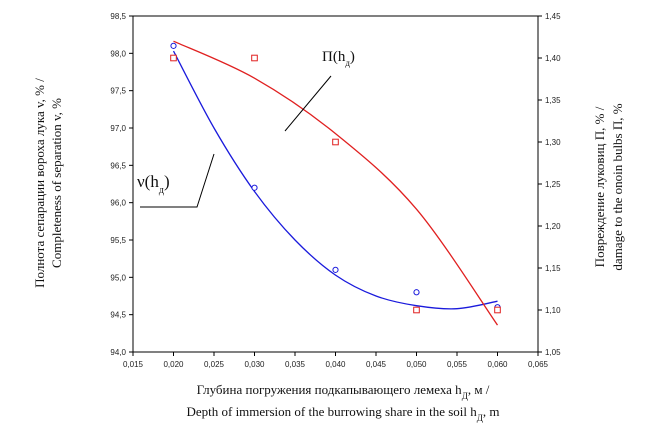 The height and width of the screenshot is (428, 651). What do you see at coordinates (118, 240) in the screenshot?
I see `left-tick-label: 95,5` at bounding box center [118, 240].